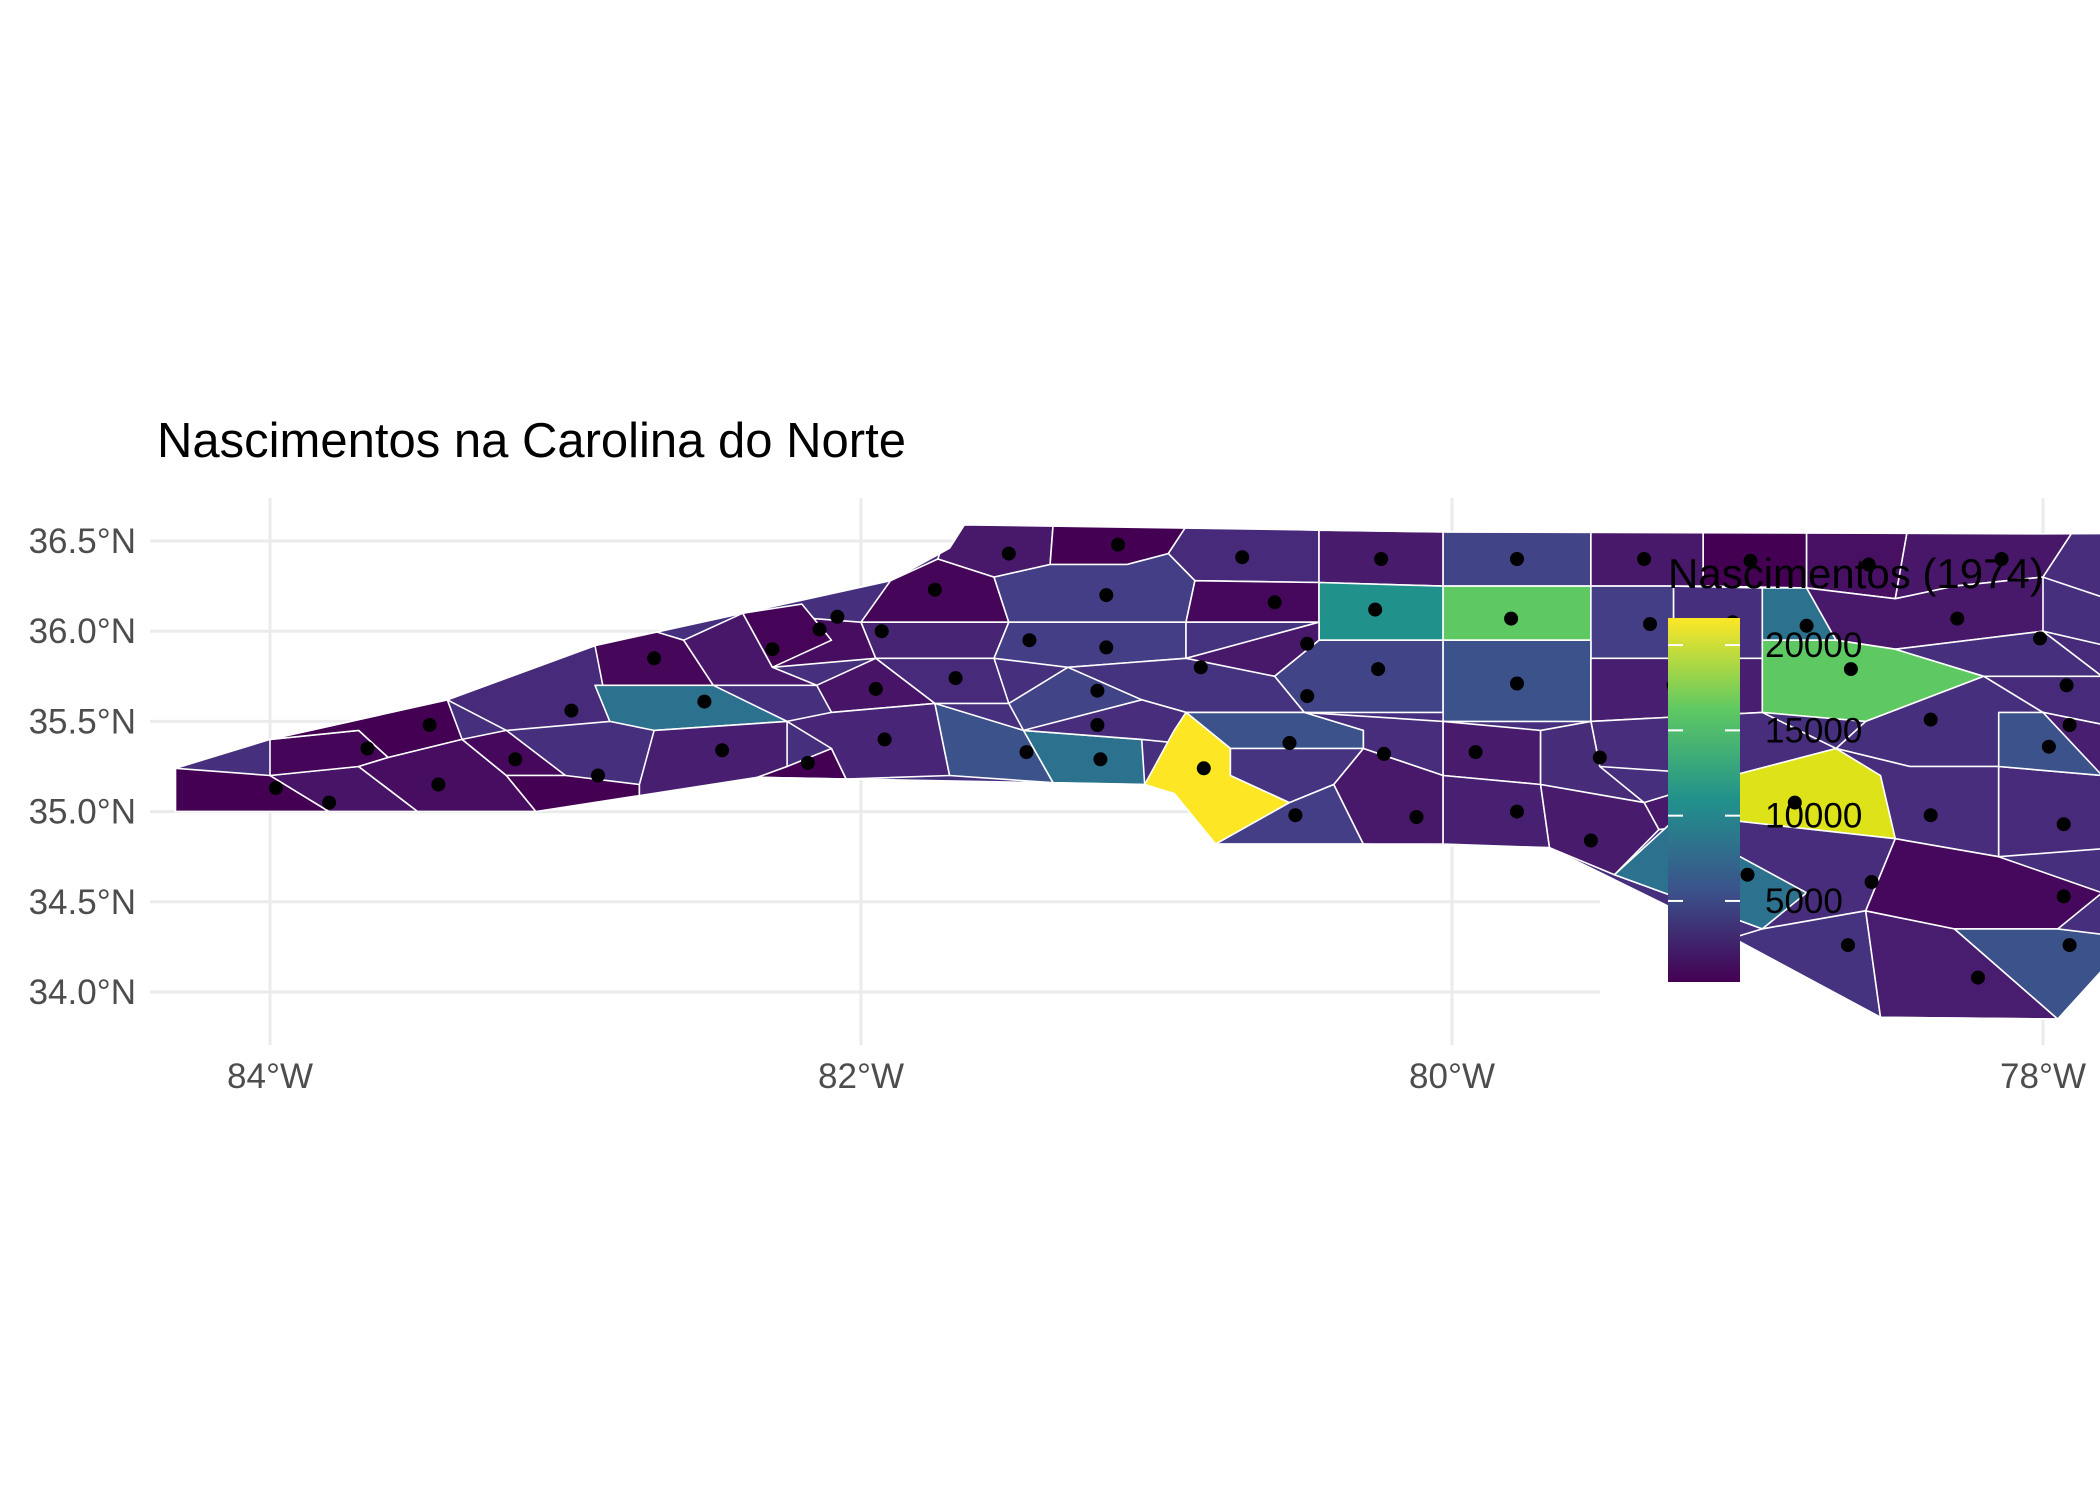  Describe the element at coordinates (1765, 773) in the screenshot. I see `legend-ticks: 20000 15000 10000 5000` at that location.